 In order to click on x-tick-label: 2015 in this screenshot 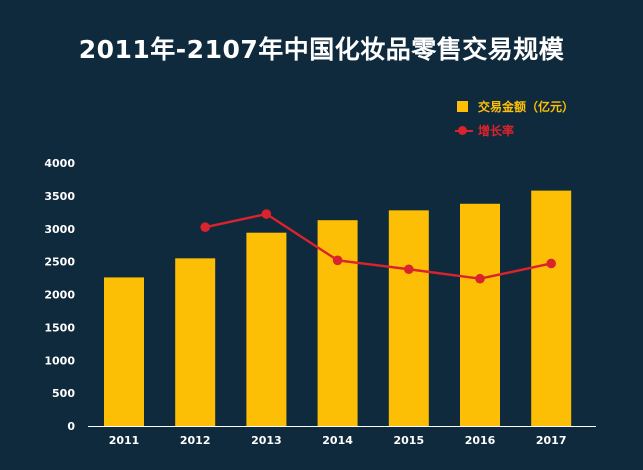, I will do `click(408, 440)`.